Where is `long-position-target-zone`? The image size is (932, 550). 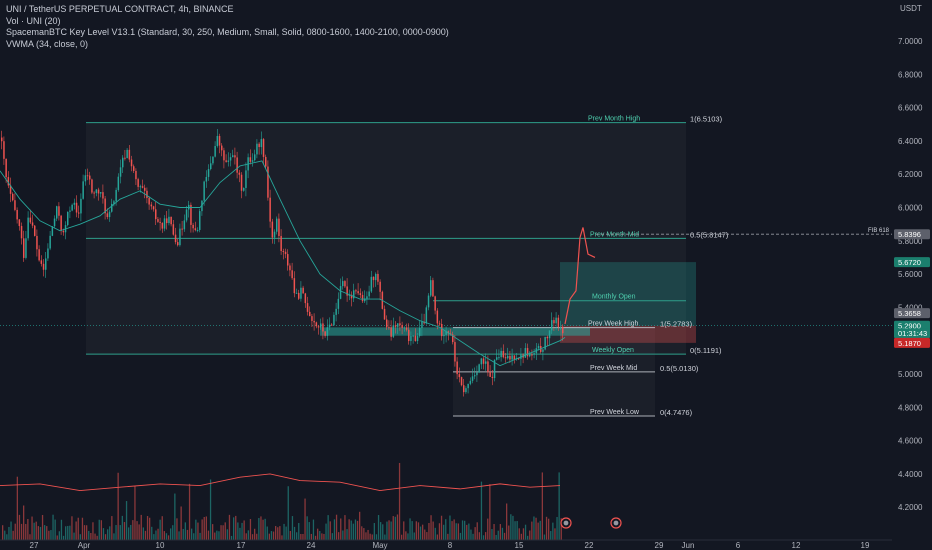
long-position-target-zone is located at coordinates (628, 294).